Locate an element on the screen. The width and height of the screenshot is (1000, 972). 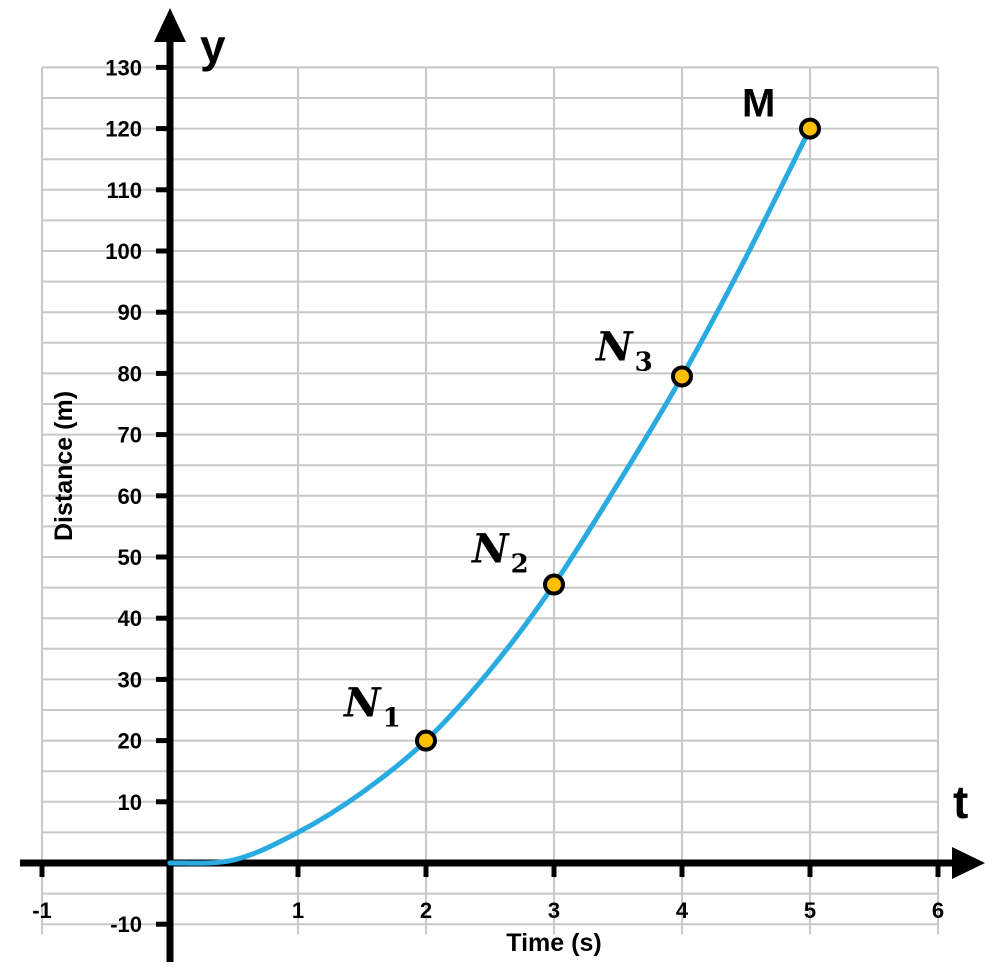
x-tick-label: -1 is located at coordinates (42, 910).